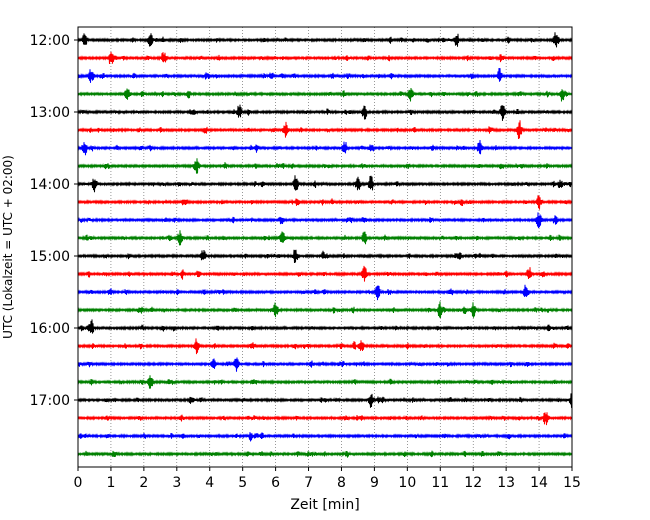  What do you see at coordinates (50, 185) in the screenshot?
I see `y-tick-label: 14:00` at bounding box center [50, 185].